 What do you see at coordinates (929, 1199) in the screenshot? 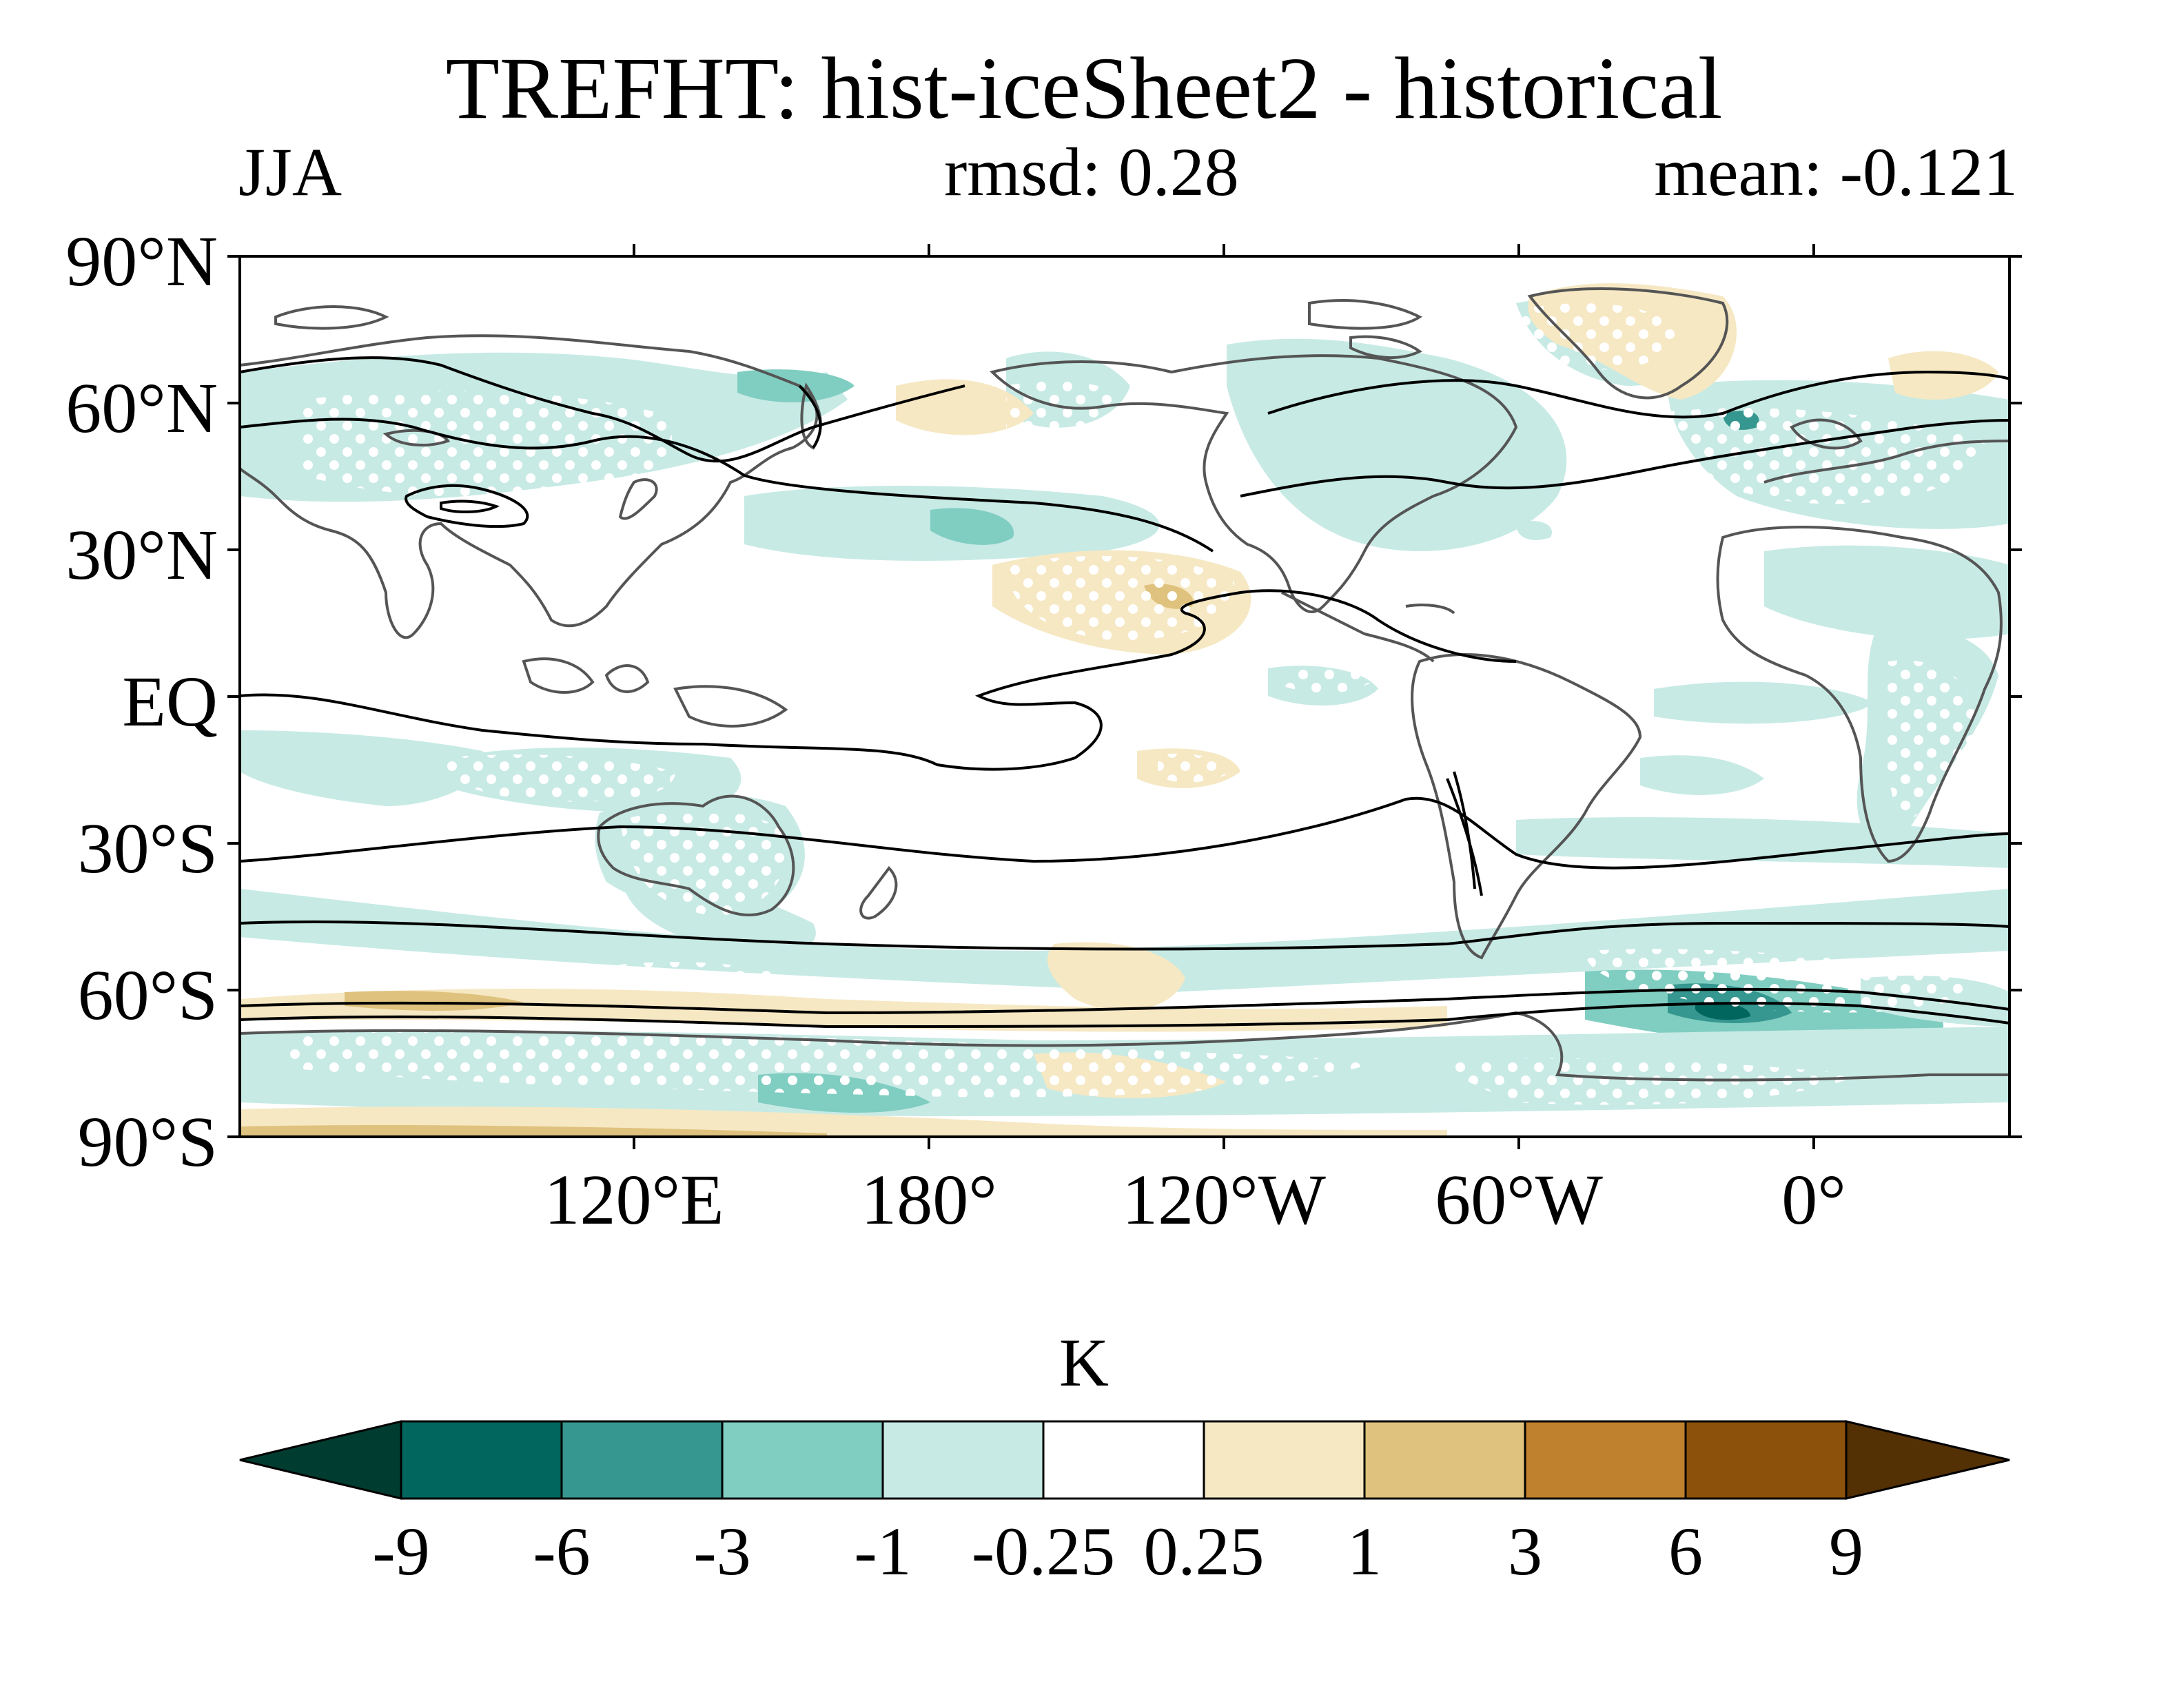
I see `lon-label-180: 180°` at bounding box center [929, 1199].